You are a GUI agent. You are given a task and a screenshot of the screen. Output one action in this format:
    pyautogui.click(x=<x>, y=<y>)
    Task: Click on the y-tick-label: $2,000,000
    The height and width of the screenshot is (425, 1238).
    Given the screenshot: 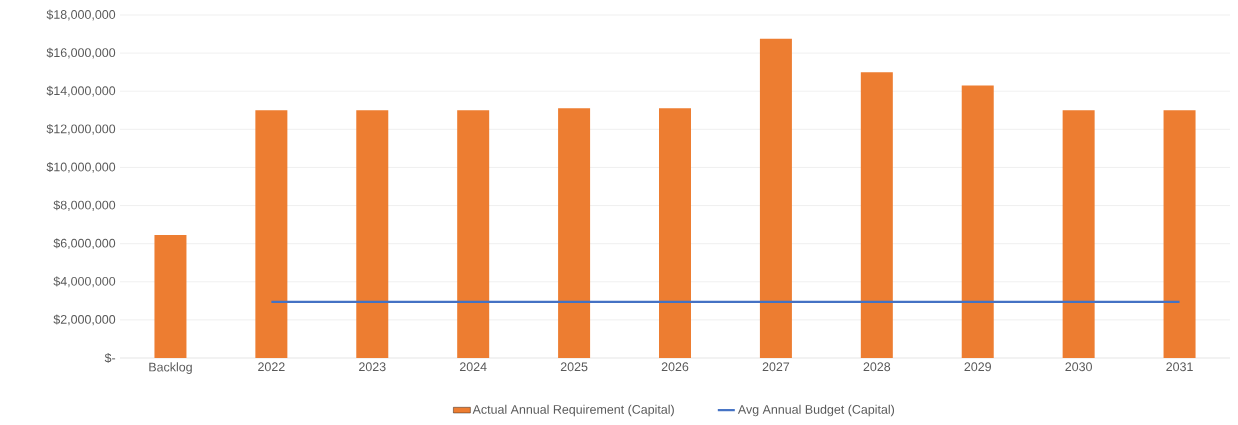 What is the action you would take?
    pyautogui.click(x=84, y=320)
    